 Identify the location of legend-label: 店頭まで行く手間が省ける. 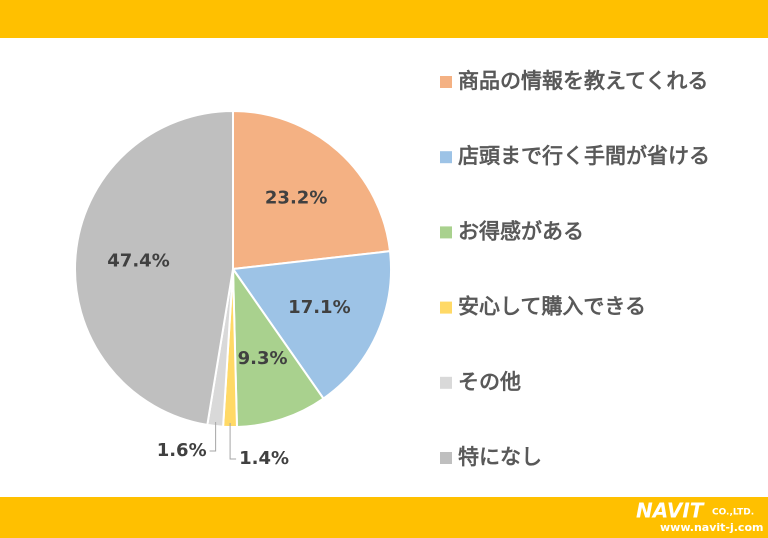
(584, 156).